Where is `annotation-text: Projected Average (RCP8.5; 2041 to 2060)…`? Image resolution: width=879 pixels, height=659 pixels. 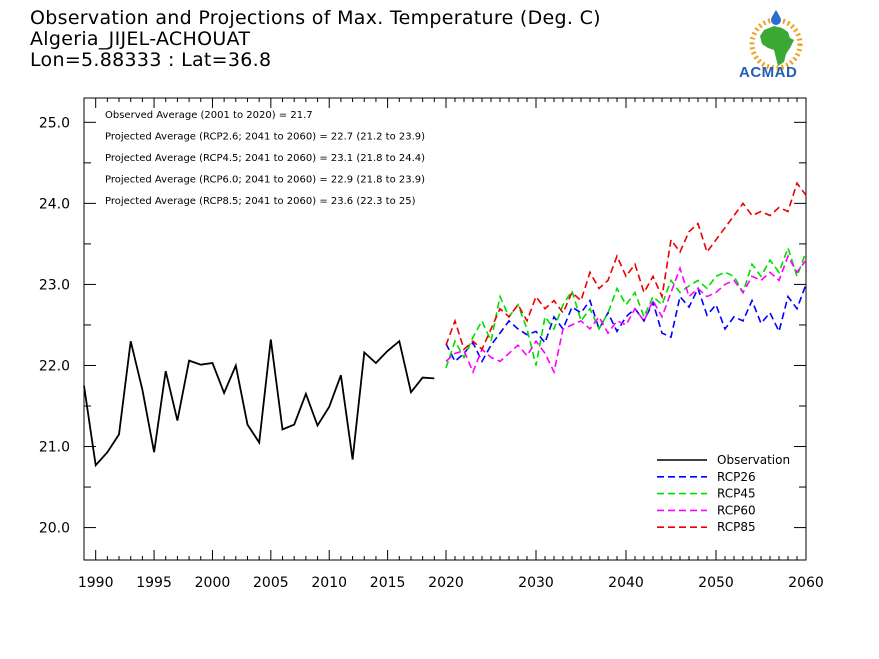 annotation-text: Projected Average (RCP8.5; 2041 to 2060)… is located at coordinates (260, 201).